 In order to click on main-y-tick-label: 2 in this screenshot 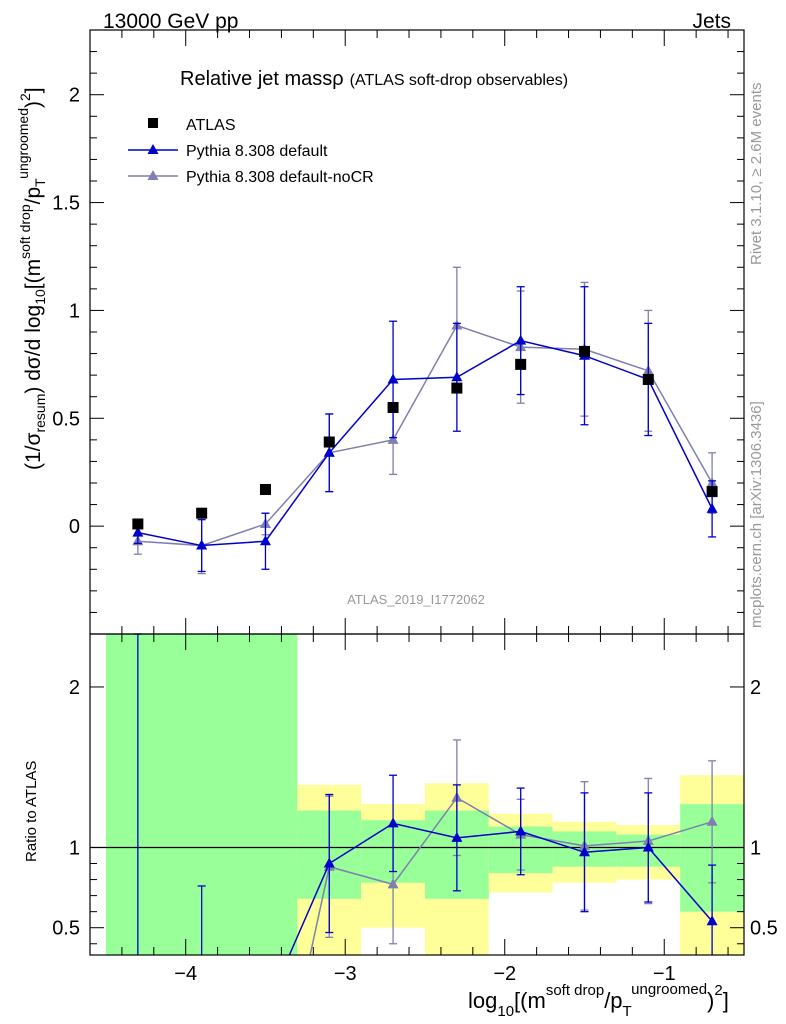, I will do `click(74, 96)`.